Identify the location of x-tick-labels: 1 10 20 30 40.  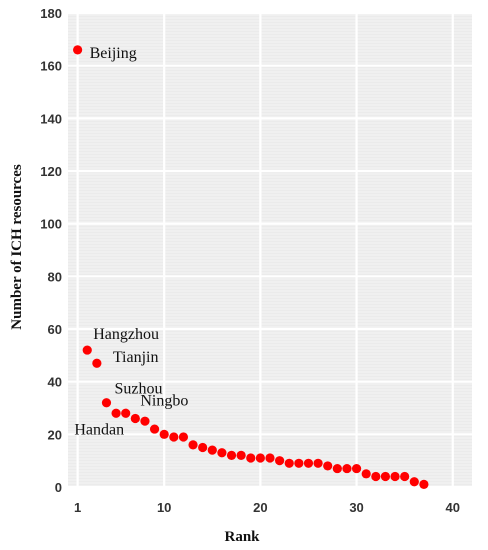
(267, 507).